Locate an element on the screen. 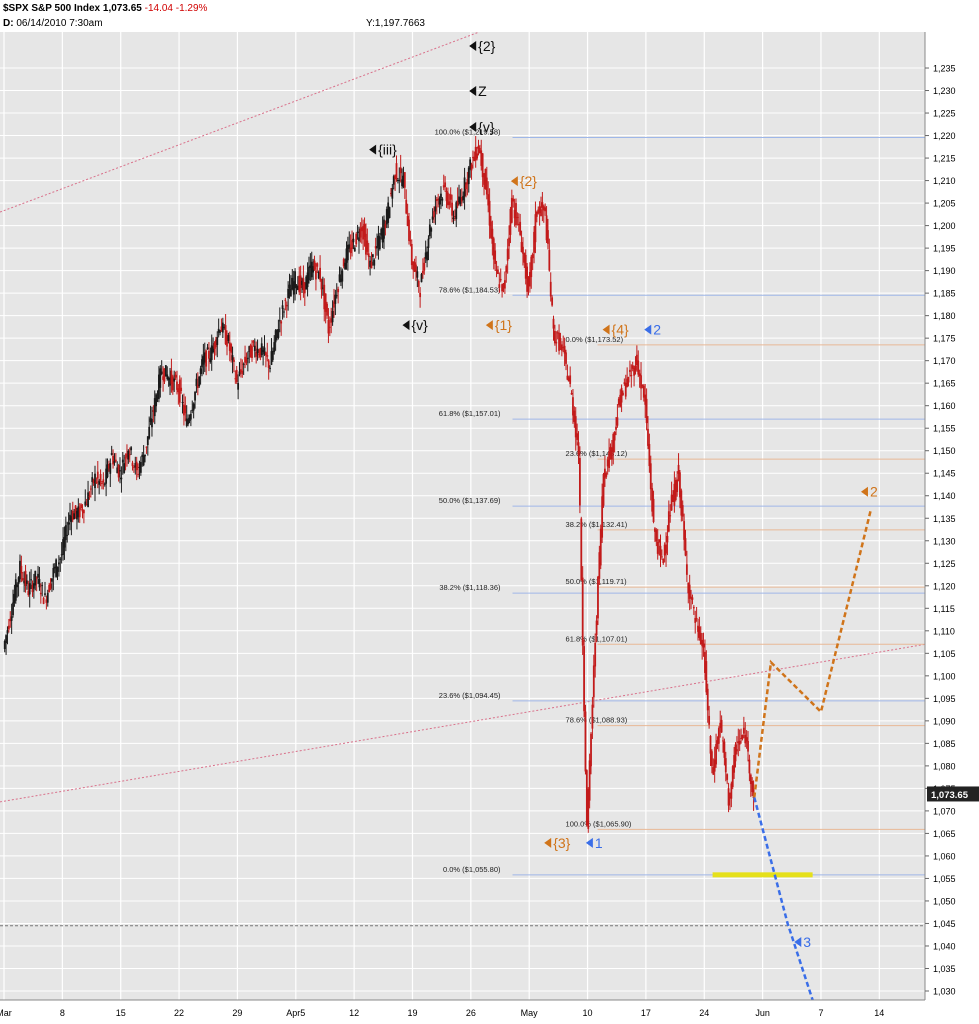 The image size is (979, 1024). wave-label: {2} is located at coordinates (486, 46).